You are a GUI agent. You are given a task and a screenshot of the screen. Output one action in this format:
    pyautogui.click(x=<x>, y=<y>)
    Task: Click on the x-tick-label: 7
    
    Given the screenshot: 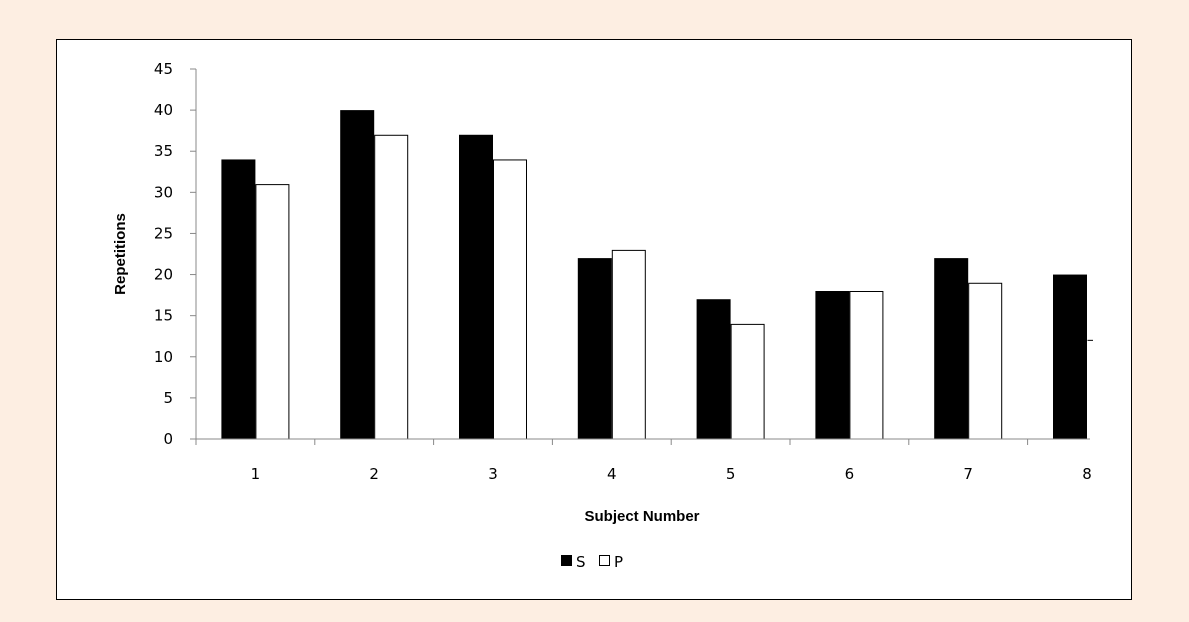 What is the action you would take?
    pyautogui.click(x=968, y=474)
    